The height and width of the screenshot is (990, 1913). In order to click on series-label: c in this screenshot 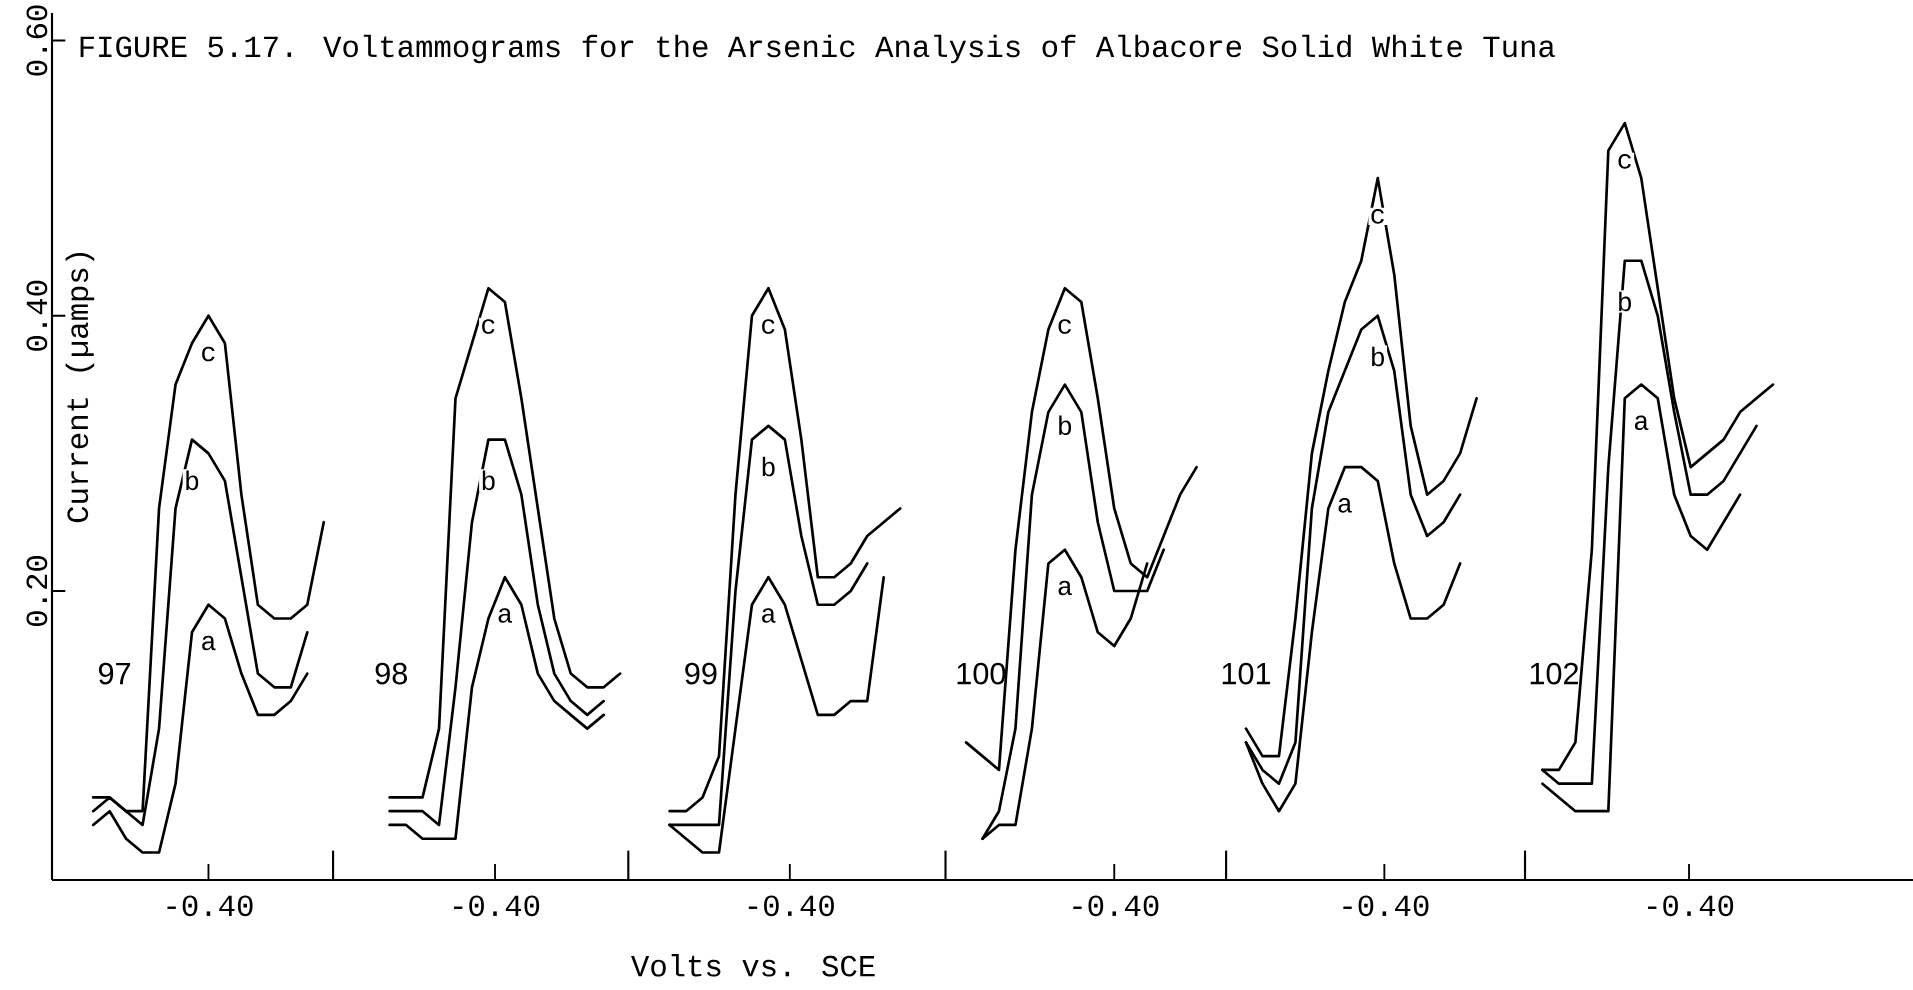, I will do `click(1377, 216)`.